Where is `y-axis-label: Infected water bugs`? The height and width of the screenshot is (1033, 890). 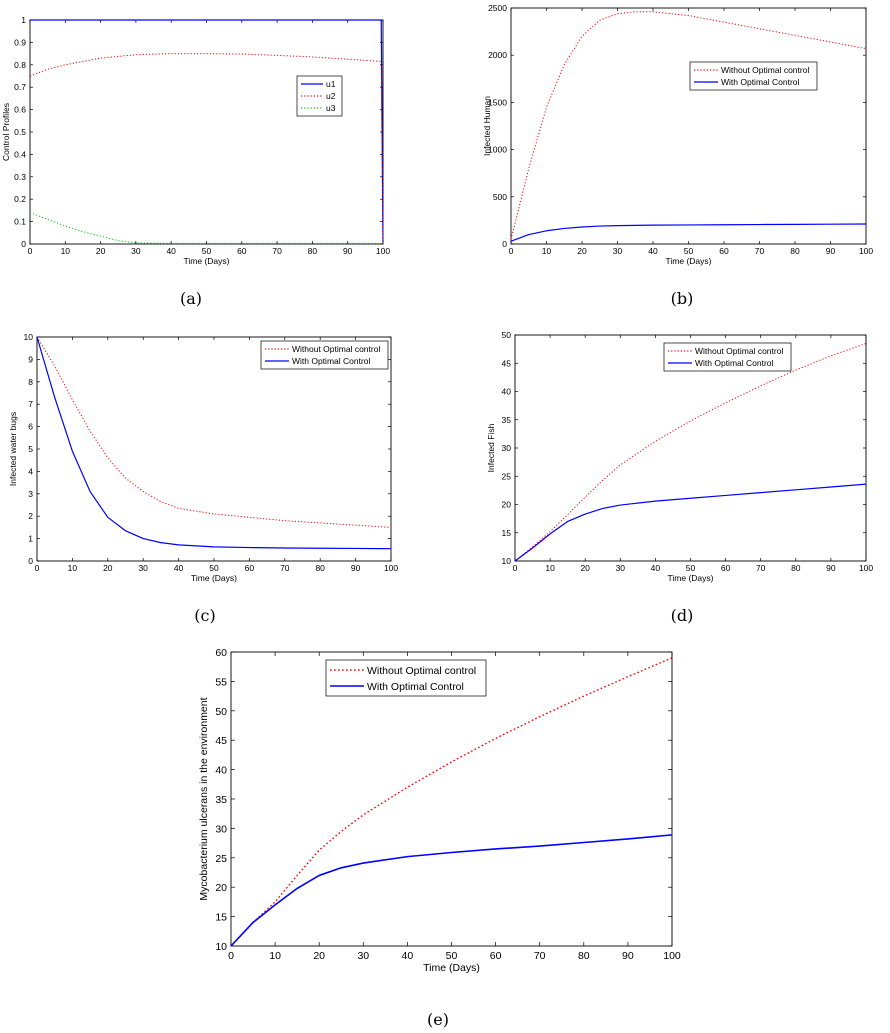 y-axis-label: Infected water bugs is located at coordinates (13, 449).